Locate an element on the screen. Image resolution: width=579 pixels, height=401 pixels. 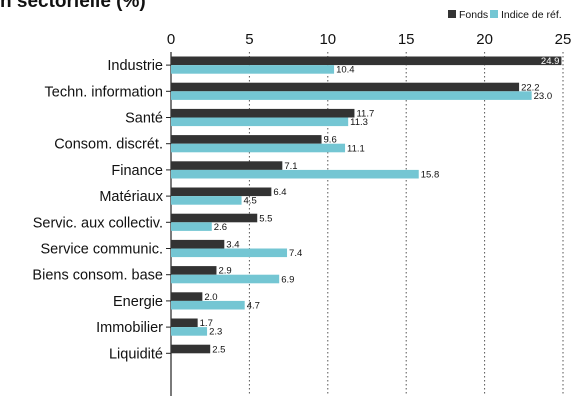
category-label: Servic. aux collectiv. is located at coordinates (98, 223).